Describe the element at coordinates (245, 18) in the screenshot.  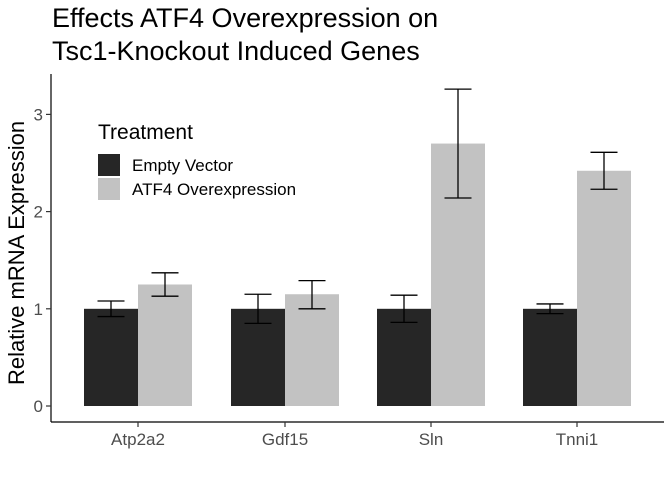
I see `chart-title-line-1: Effects ATF4 Overexpression on` at that location.